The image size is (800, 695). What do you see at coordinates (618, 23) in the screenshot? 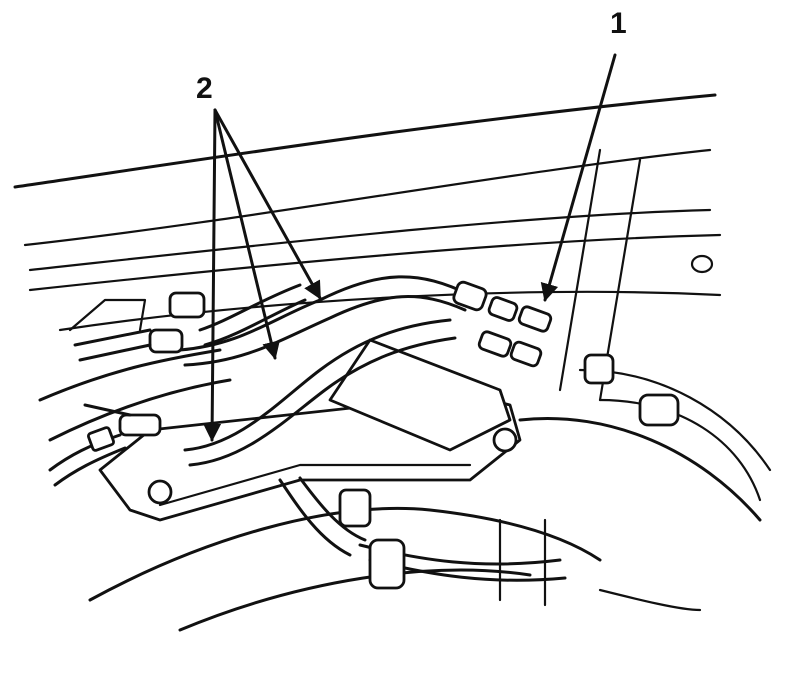
I see `callout-label-1: 1` at bounding box center [618, 23].